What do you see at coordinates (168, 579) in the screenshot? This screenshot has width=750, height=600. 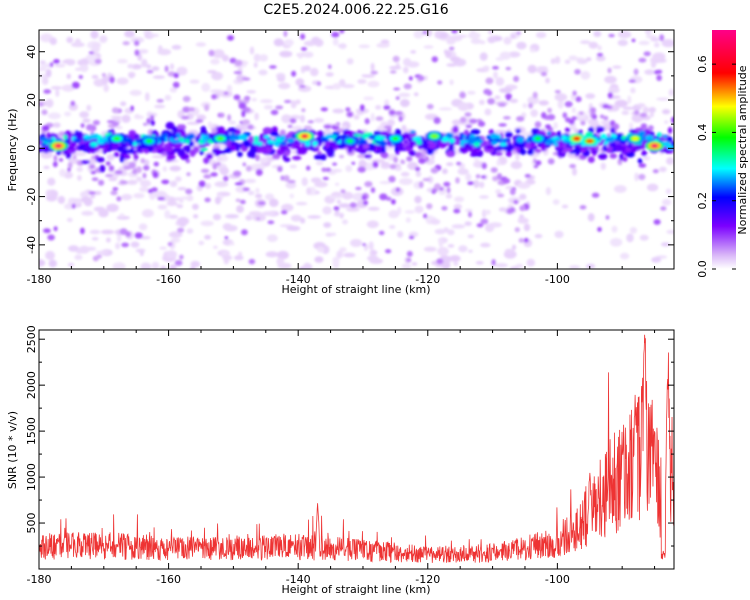 I see `x-tick-label: -160` at bounding box center [168, 579].